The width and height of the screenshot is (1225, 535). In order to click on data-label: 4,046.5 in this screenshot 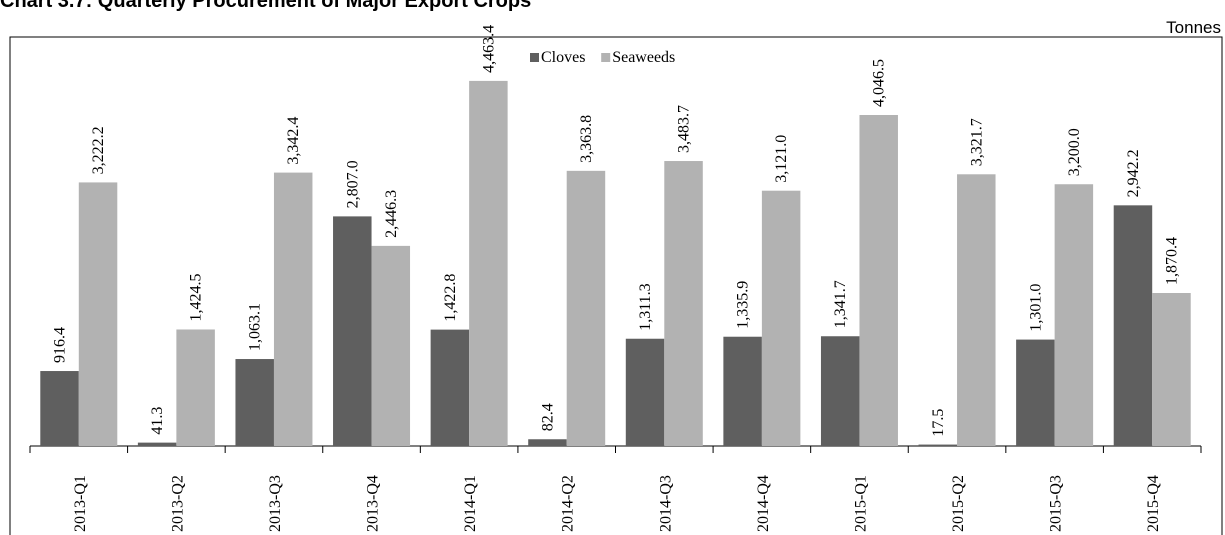, I will do `click(879, 83)`.